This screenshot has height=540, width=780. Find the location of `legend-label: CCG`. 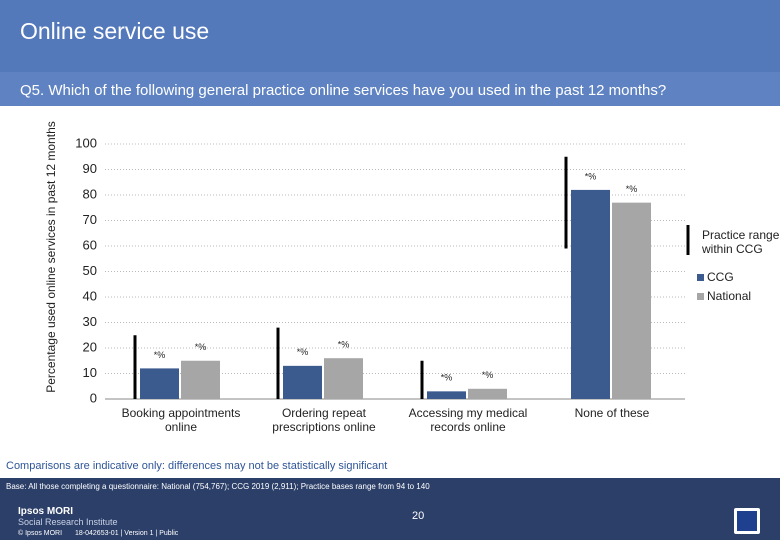

legend-label: CCG is located at coordinates (720, 277).